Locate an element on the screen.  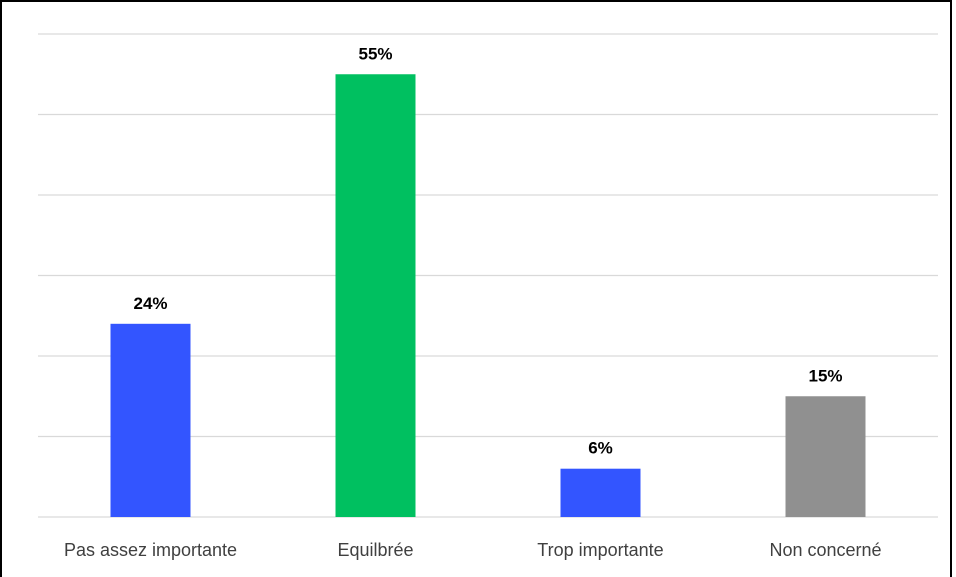
data-label: 55% is located at coordinates (375, 53).